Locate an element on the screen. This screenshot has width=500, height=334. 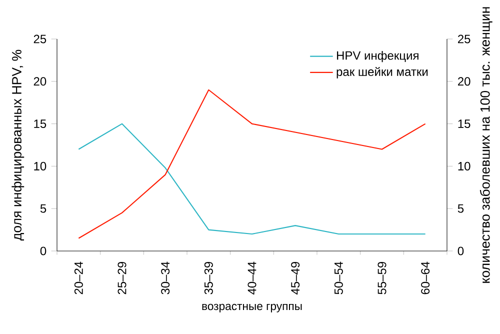
y2-axis-title: количество заболевших на 100 тыс. женщин is located at coordinates (486, 145).